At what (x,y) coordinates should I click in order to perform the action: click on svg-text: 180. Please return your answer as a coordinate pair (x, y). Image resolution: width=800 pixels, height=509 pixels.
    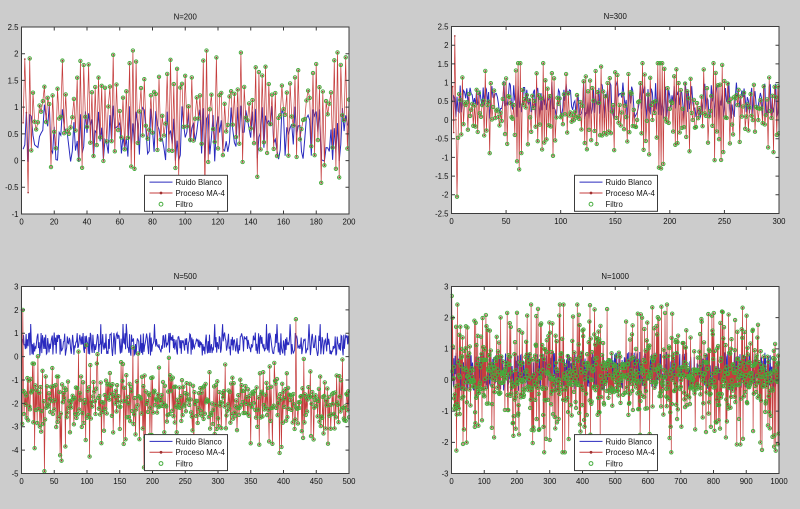
    Looking at the image, I should click on (317, 222).